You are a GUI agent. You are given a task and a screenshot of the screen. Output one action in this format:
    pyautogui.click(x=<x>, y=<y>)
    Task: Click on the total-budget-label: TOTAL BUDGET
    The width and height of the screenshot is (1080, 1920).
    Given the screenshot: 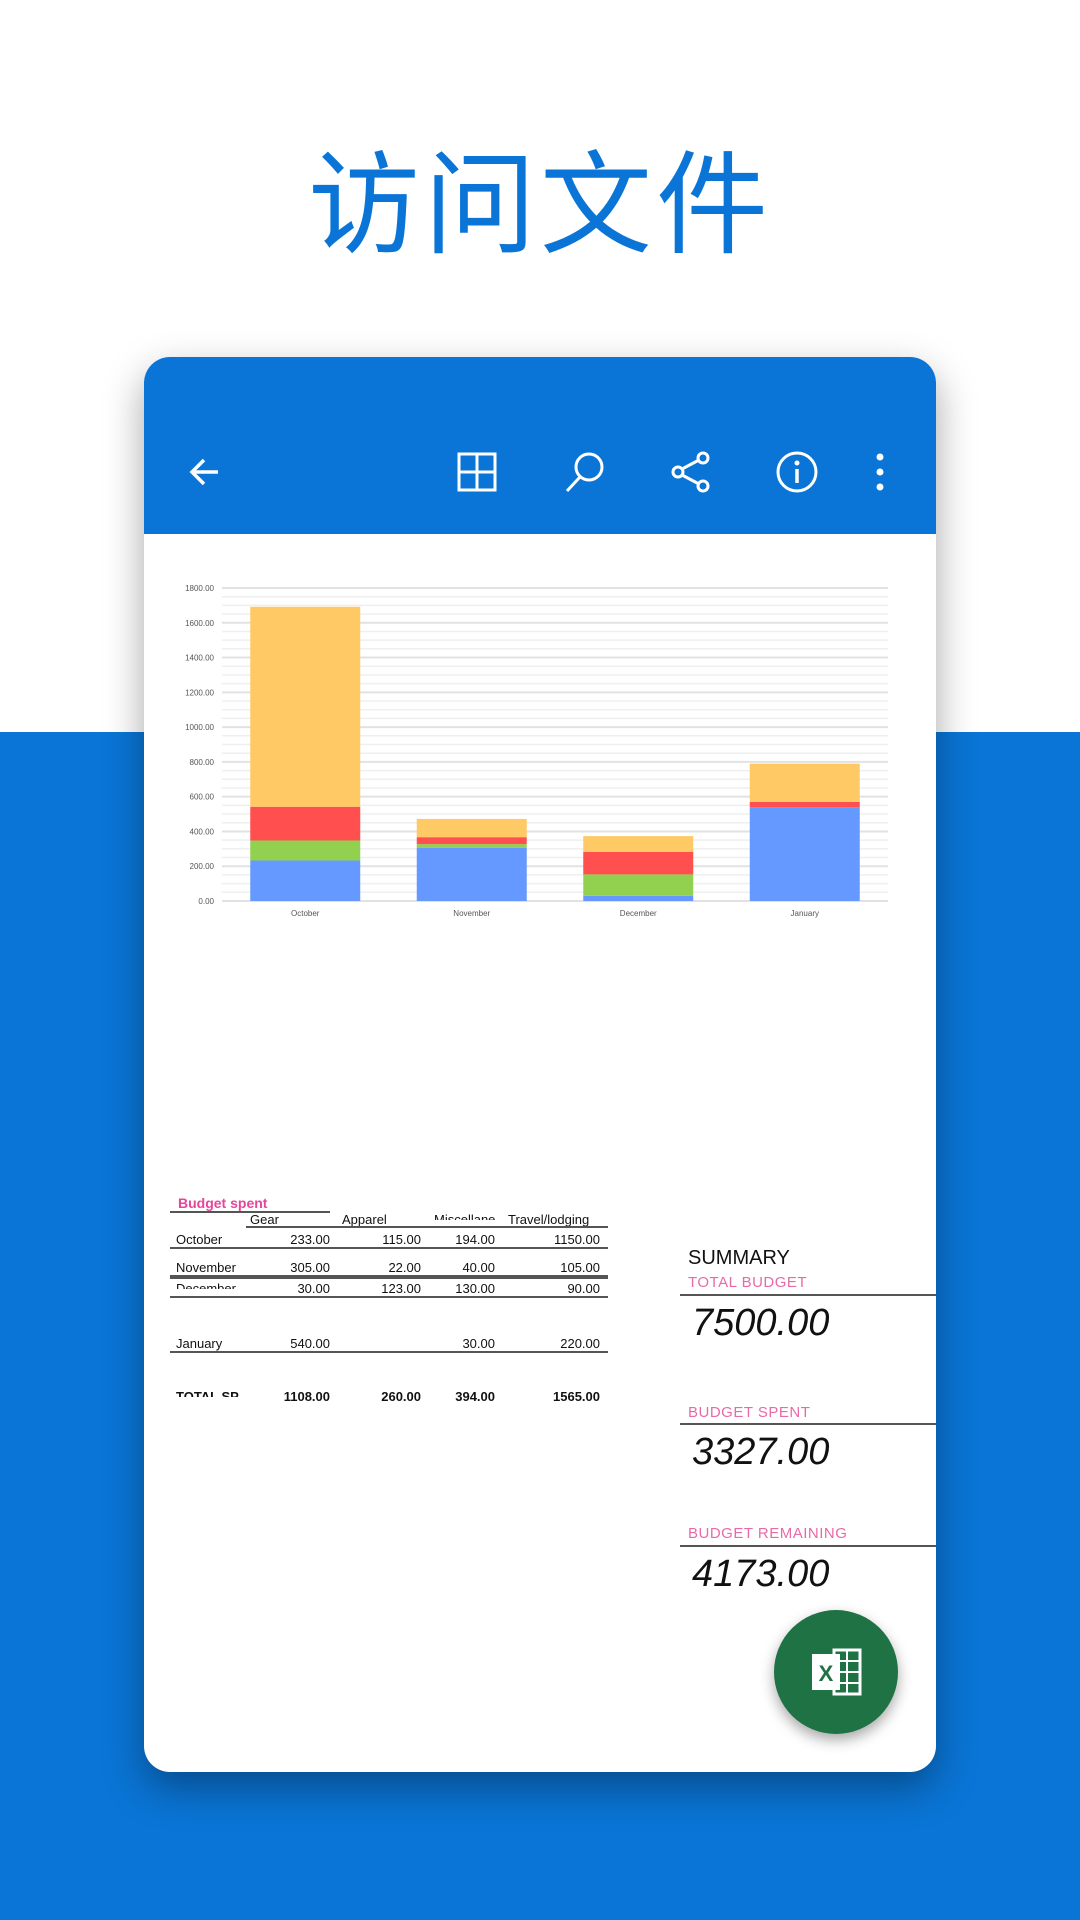 What is the action you would take?
    pyautogui.click(x=748, y=1282)
    